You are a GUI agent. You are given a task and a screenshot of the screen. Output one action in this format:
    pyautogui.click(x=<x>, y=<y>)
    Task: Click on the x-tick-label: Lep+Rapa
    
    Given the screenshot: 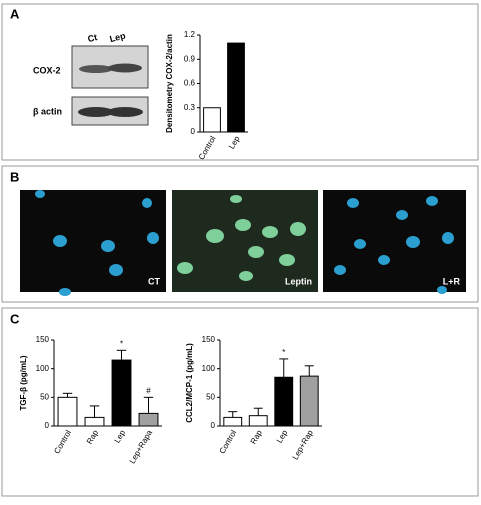 What is the action you would take?
    pyautogui.click(x=141, y=446)
    